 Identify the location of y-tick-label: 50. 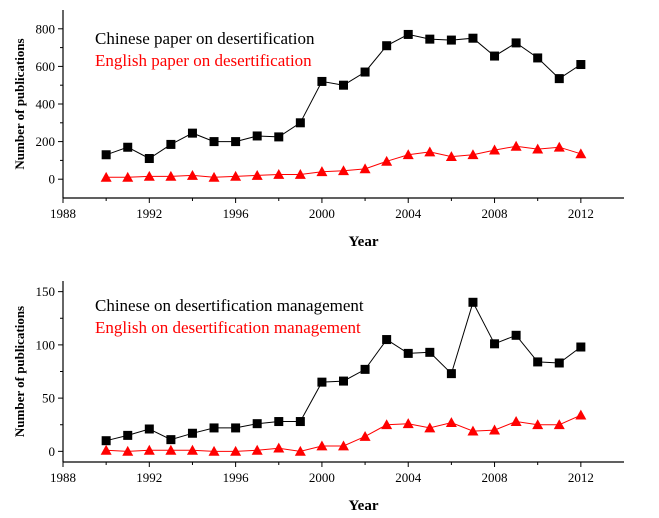
(48, 398).